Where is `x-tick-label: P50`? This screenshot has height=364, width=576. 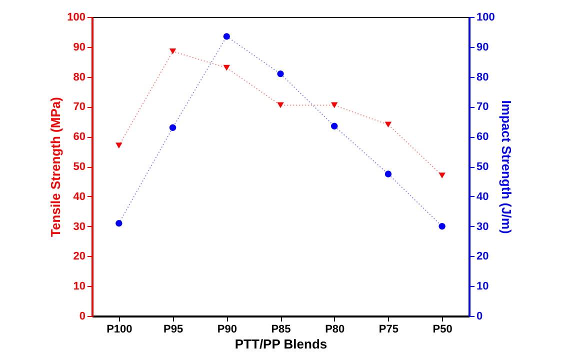
x-tick-label: P50 is located at coordinates (442, 330).